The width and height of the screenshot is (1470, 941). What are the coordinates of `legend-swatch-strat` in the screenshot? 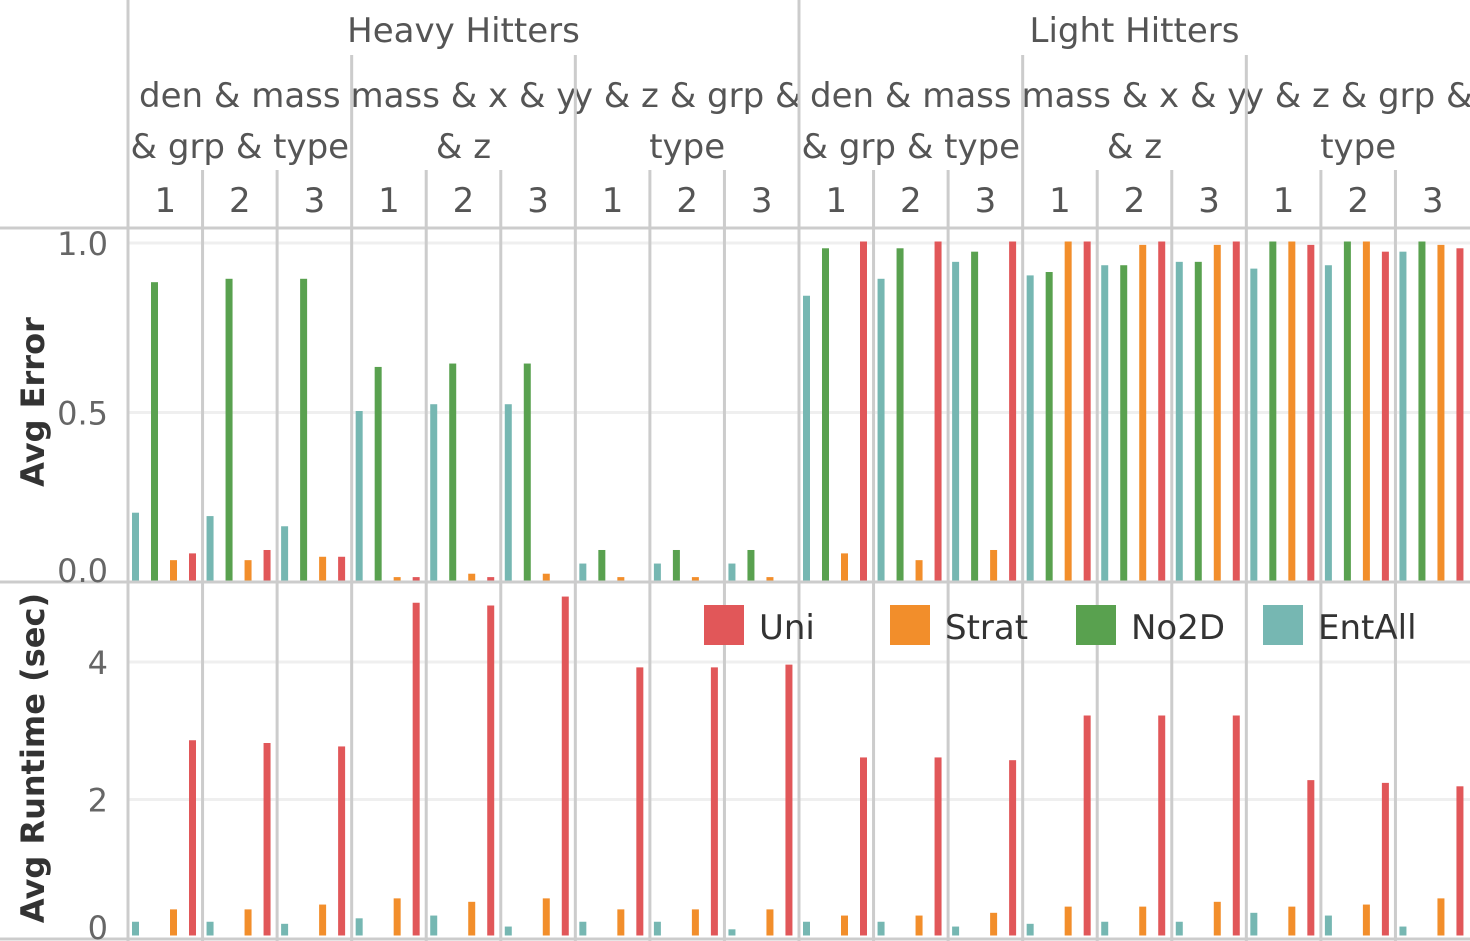 It's located at (910, 625).